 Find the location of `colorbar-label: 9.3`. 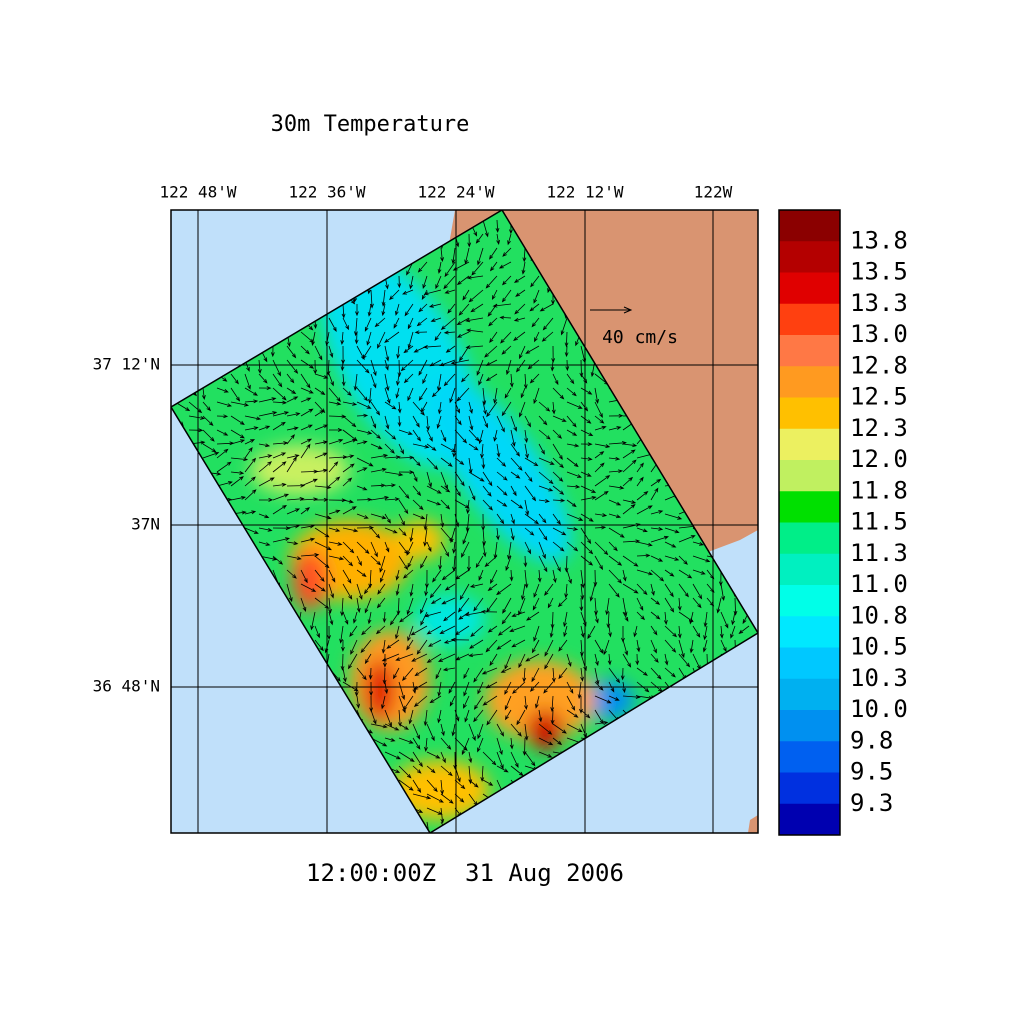

colorbar-label: 9.3 is located at coordinates (871, 803).